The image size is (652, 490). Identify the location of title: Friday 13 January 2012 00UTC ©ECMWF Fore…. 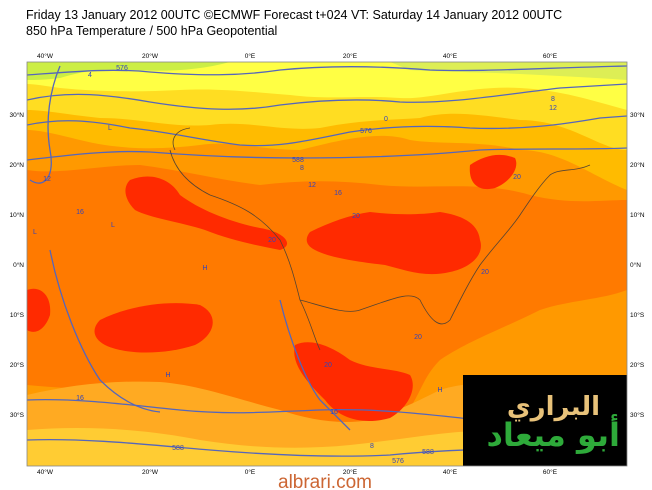
(294, 15).